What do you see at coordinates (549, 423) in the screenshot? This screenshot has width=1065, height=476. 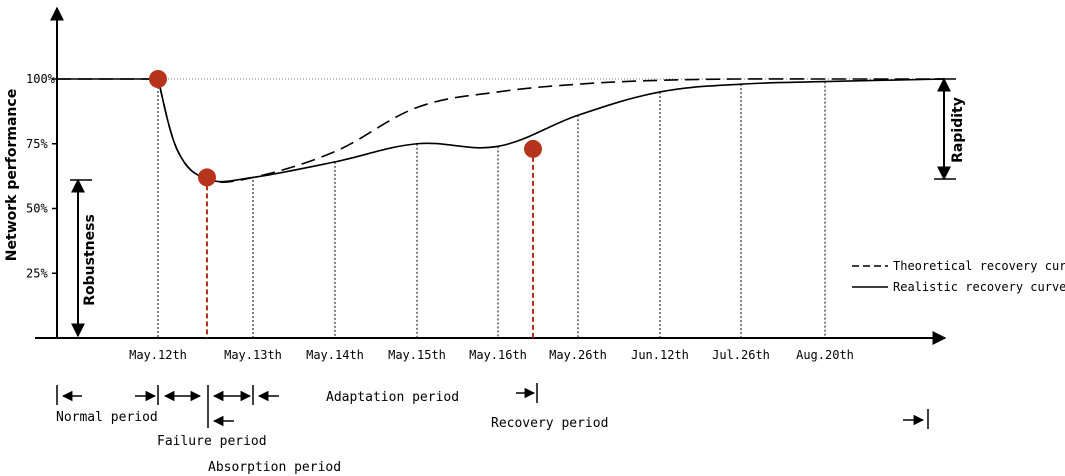 I see `recovery-period-label: Recovery period` at bounding box center [549, 423].